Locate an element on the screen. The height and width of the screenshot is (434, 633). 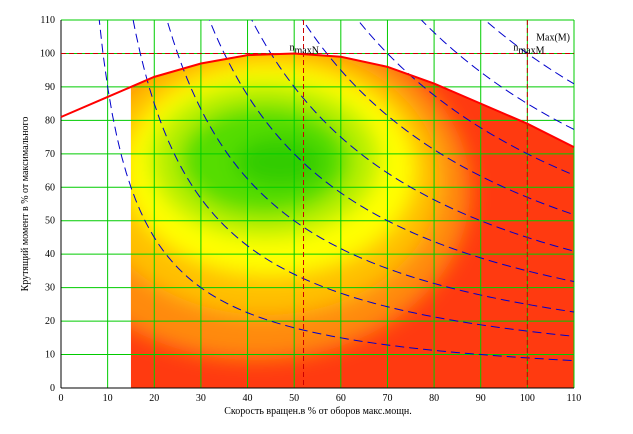
x-tick-label: 20 is located at coordinates (154, 398).